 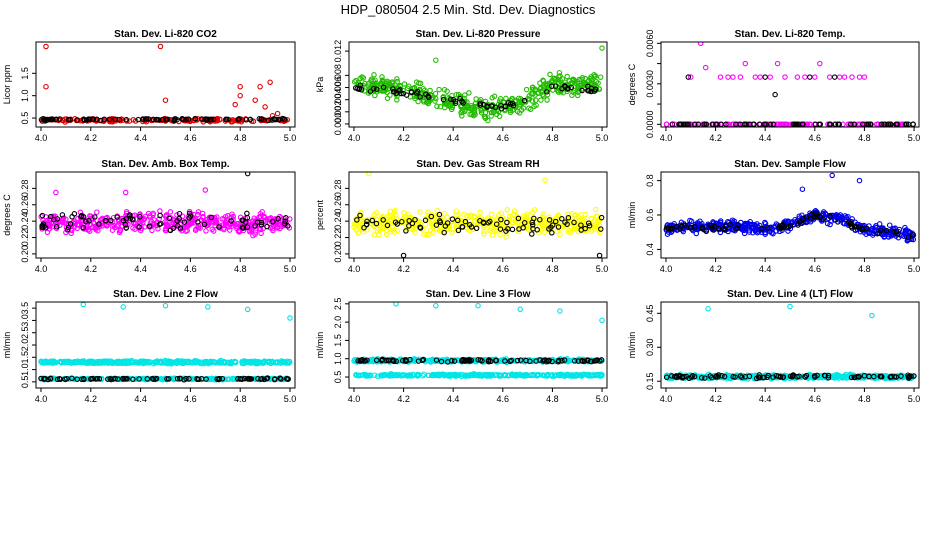 I want to click on y-tick-label: 0.26, so click(x=25, y=205).